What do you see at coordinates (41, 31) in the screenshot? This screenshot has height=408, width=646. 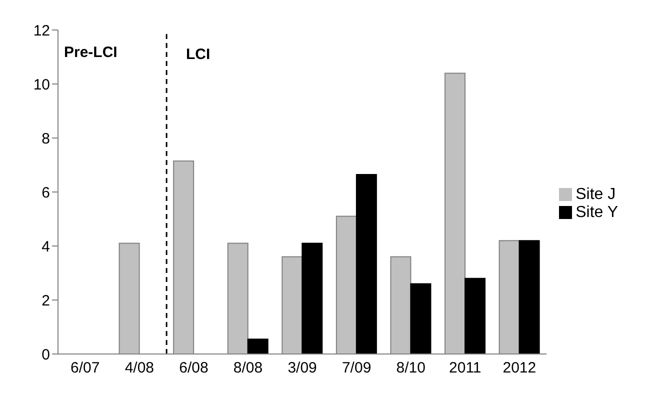 I see `y-tick-label: 12` at bounding box center [41, 31].